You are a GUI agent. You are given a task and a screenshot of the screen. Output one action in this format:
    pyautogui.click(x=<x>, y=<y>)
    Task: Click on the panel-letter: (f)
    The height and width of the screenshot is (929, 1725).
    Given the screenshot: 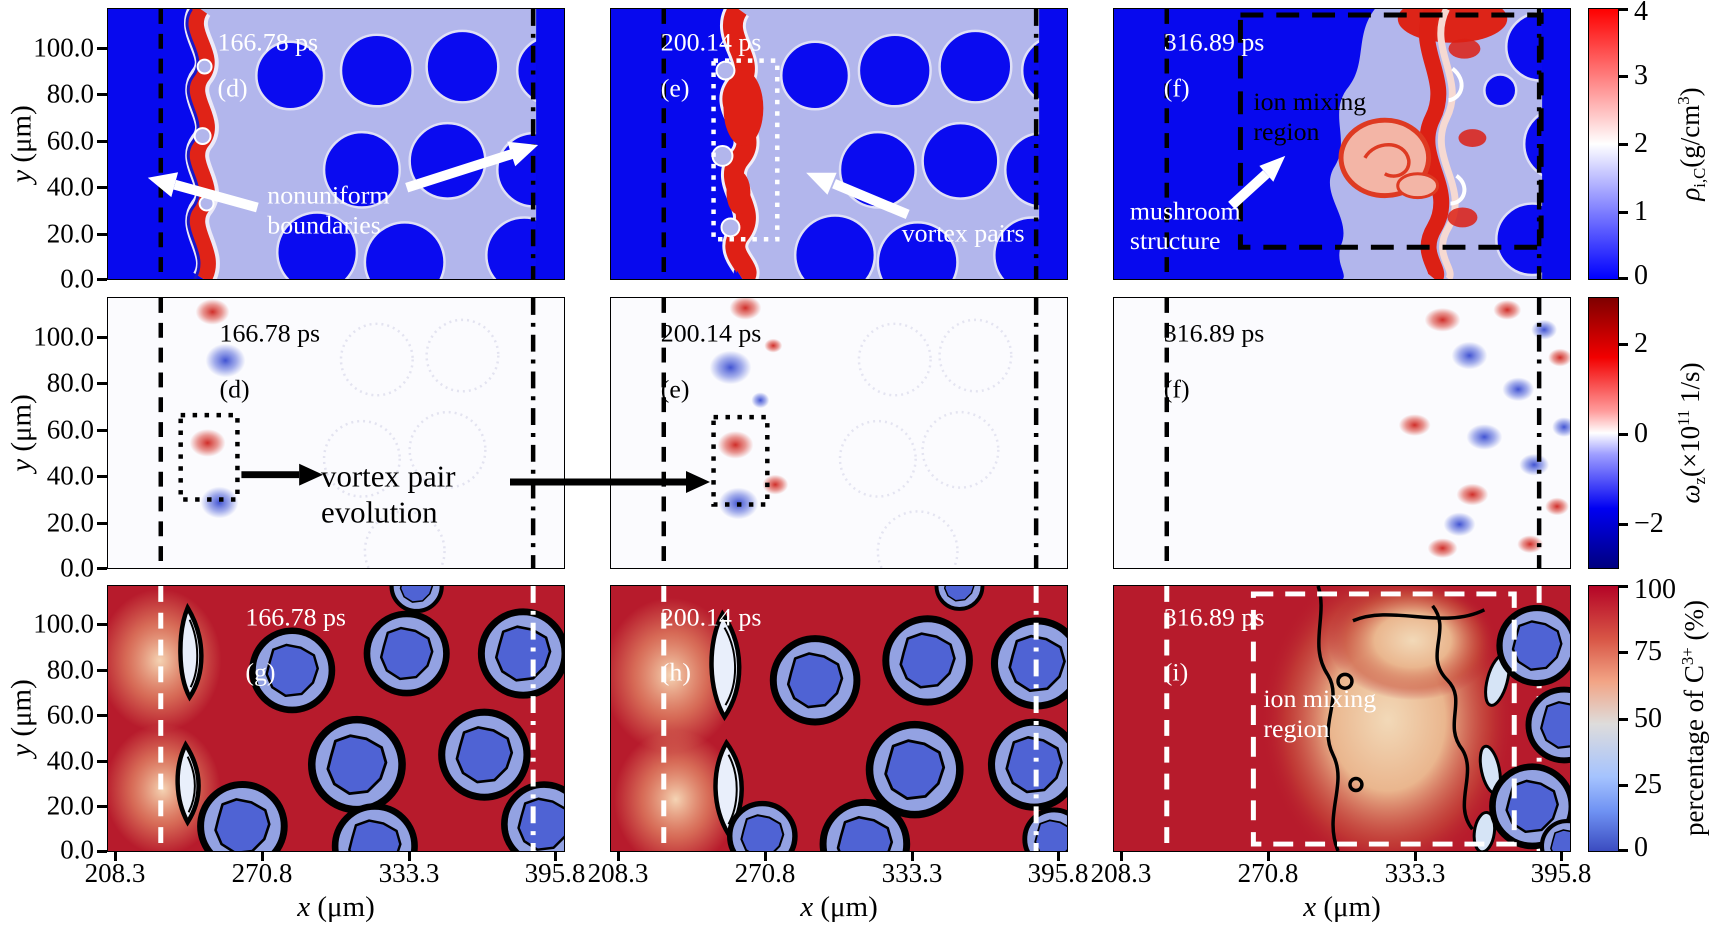 What is the action you would take?
    pyautogui.click(x=1177, y=87)
    